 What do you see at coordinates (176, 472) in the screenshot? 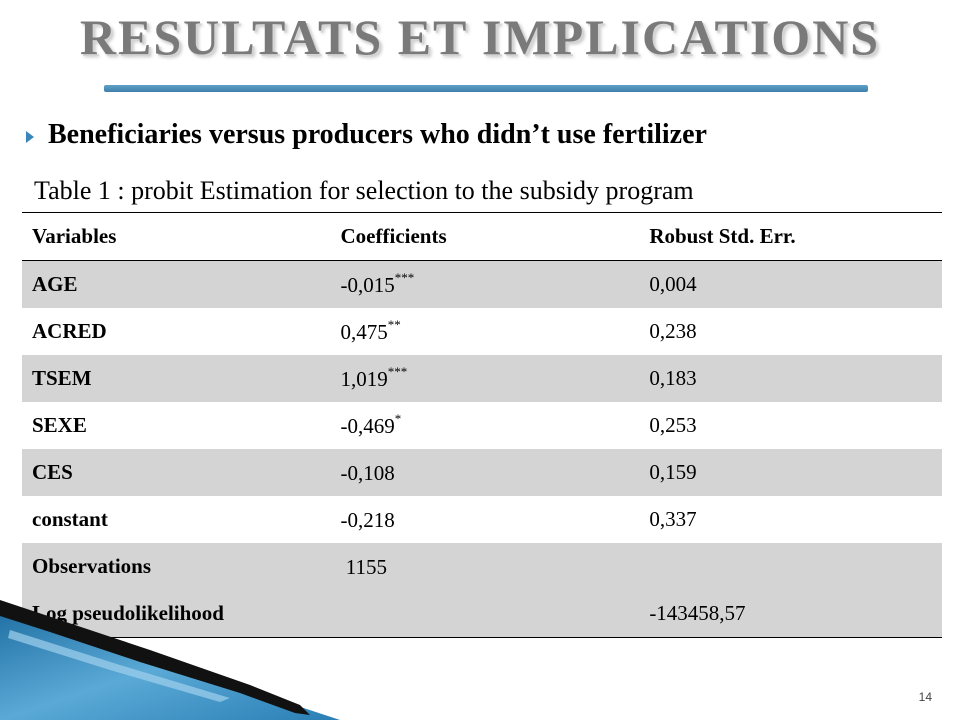
I see `row-variable: CES` at bounding box center [176, 472].